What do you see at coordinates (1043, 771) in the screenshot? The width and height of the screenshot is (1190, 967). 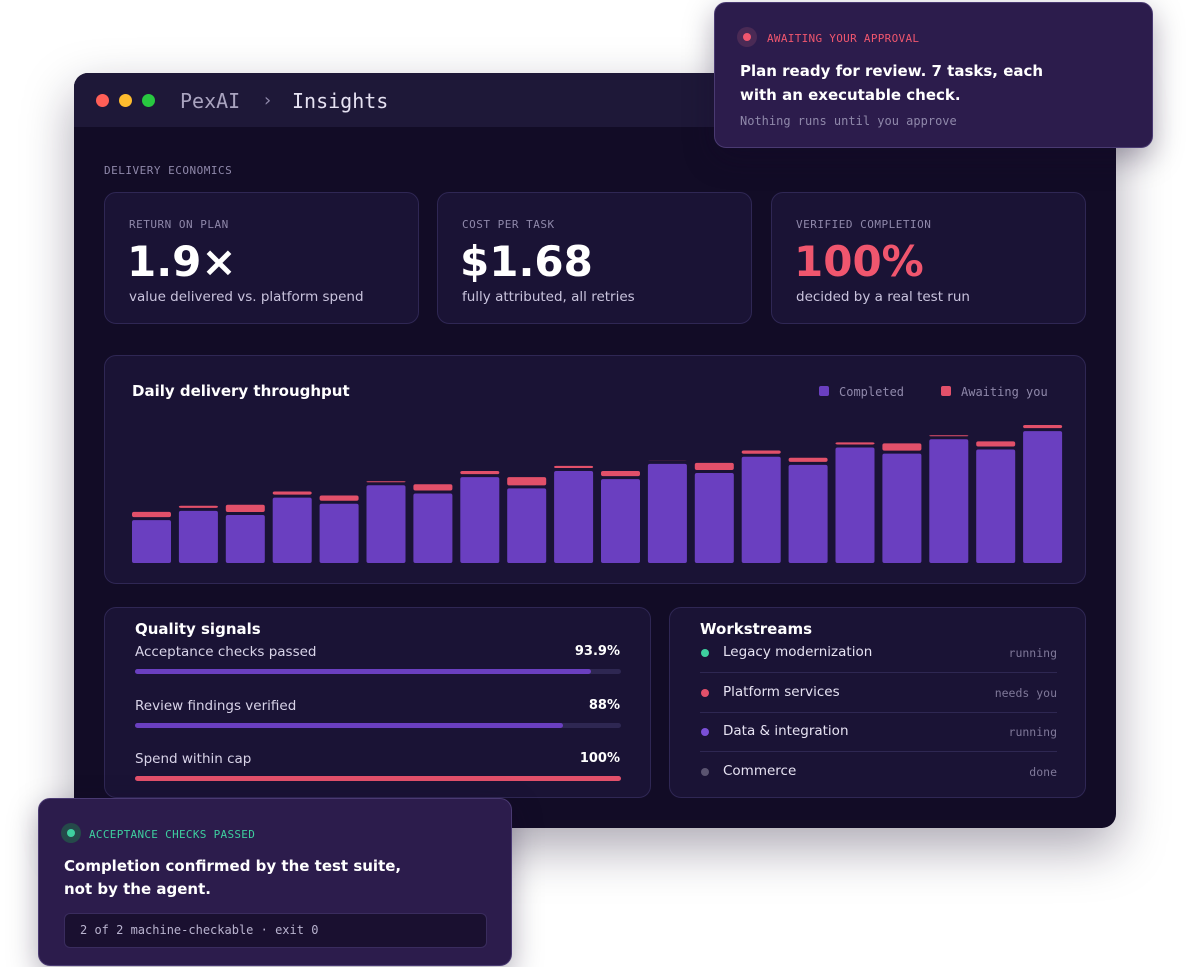 I see `workstream-status: done` at bounding box center [1043, 771].